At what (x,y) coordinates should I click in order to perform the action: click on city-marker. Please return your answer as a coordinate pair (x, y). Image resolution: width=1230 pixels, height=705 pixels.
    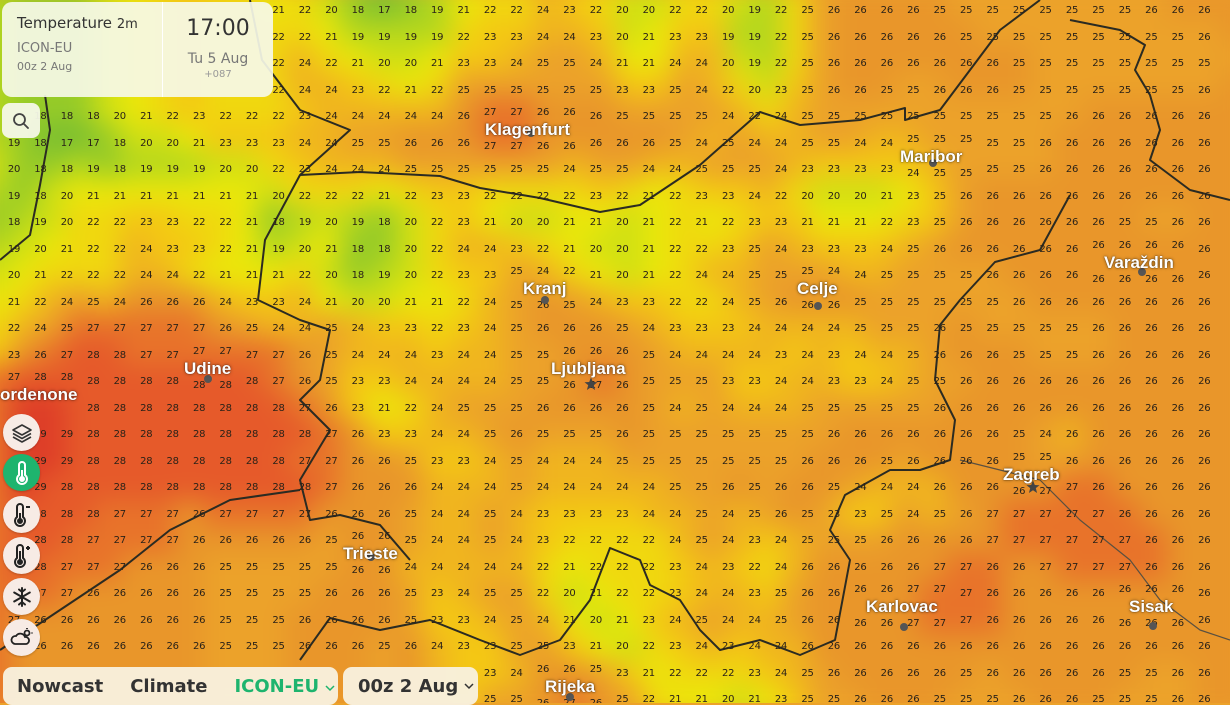
    Looking at the image, I should click on (531, 133).